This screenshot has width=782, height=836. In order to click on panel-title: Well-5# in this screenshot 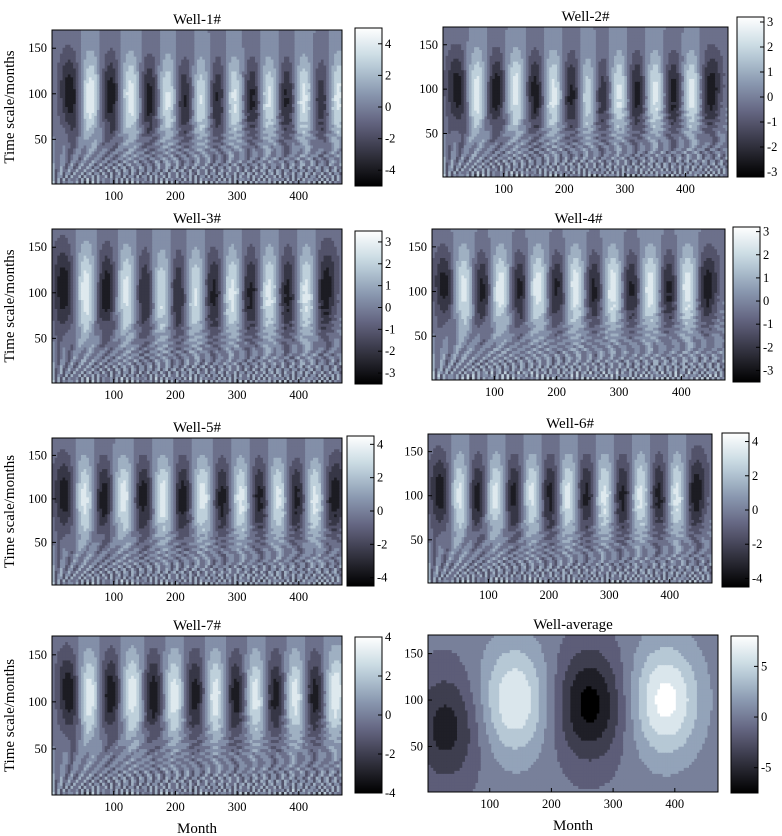, I will do `click(197, 428)`.